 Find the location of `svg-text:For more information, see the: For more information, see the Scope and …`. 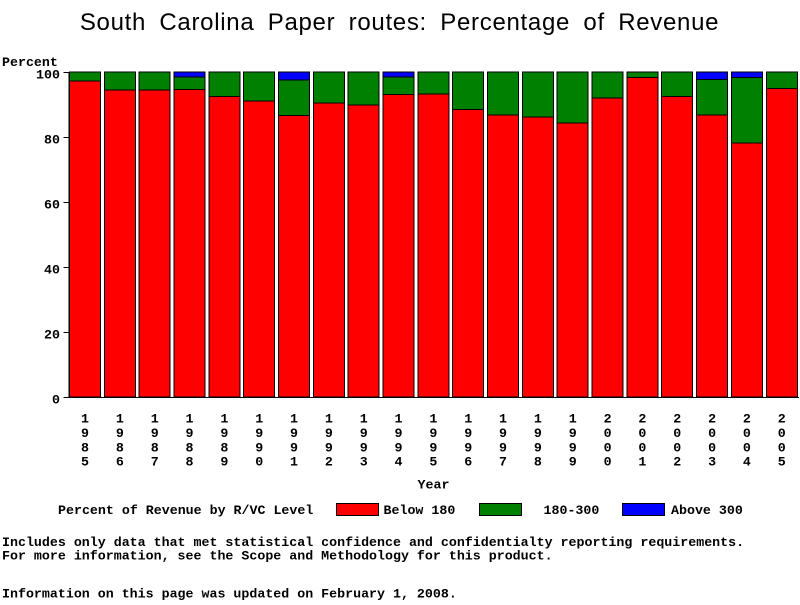

svg-text:For more information, see the: For more information, see the Scope and … is located at coordinates (277, 555).